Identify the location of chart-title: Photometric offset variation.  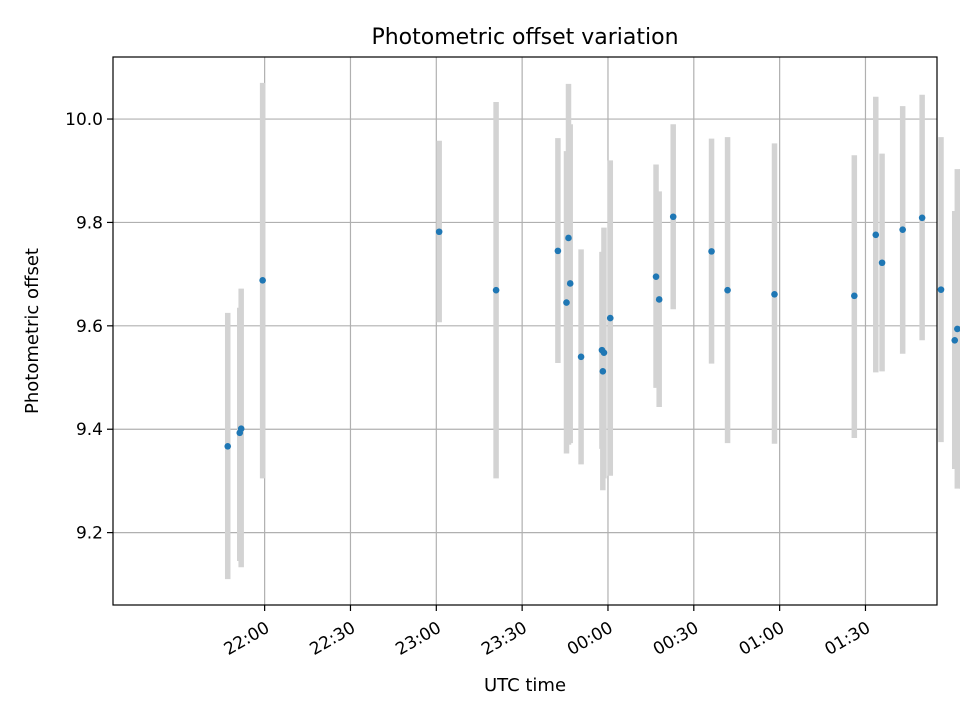
(524, 37).